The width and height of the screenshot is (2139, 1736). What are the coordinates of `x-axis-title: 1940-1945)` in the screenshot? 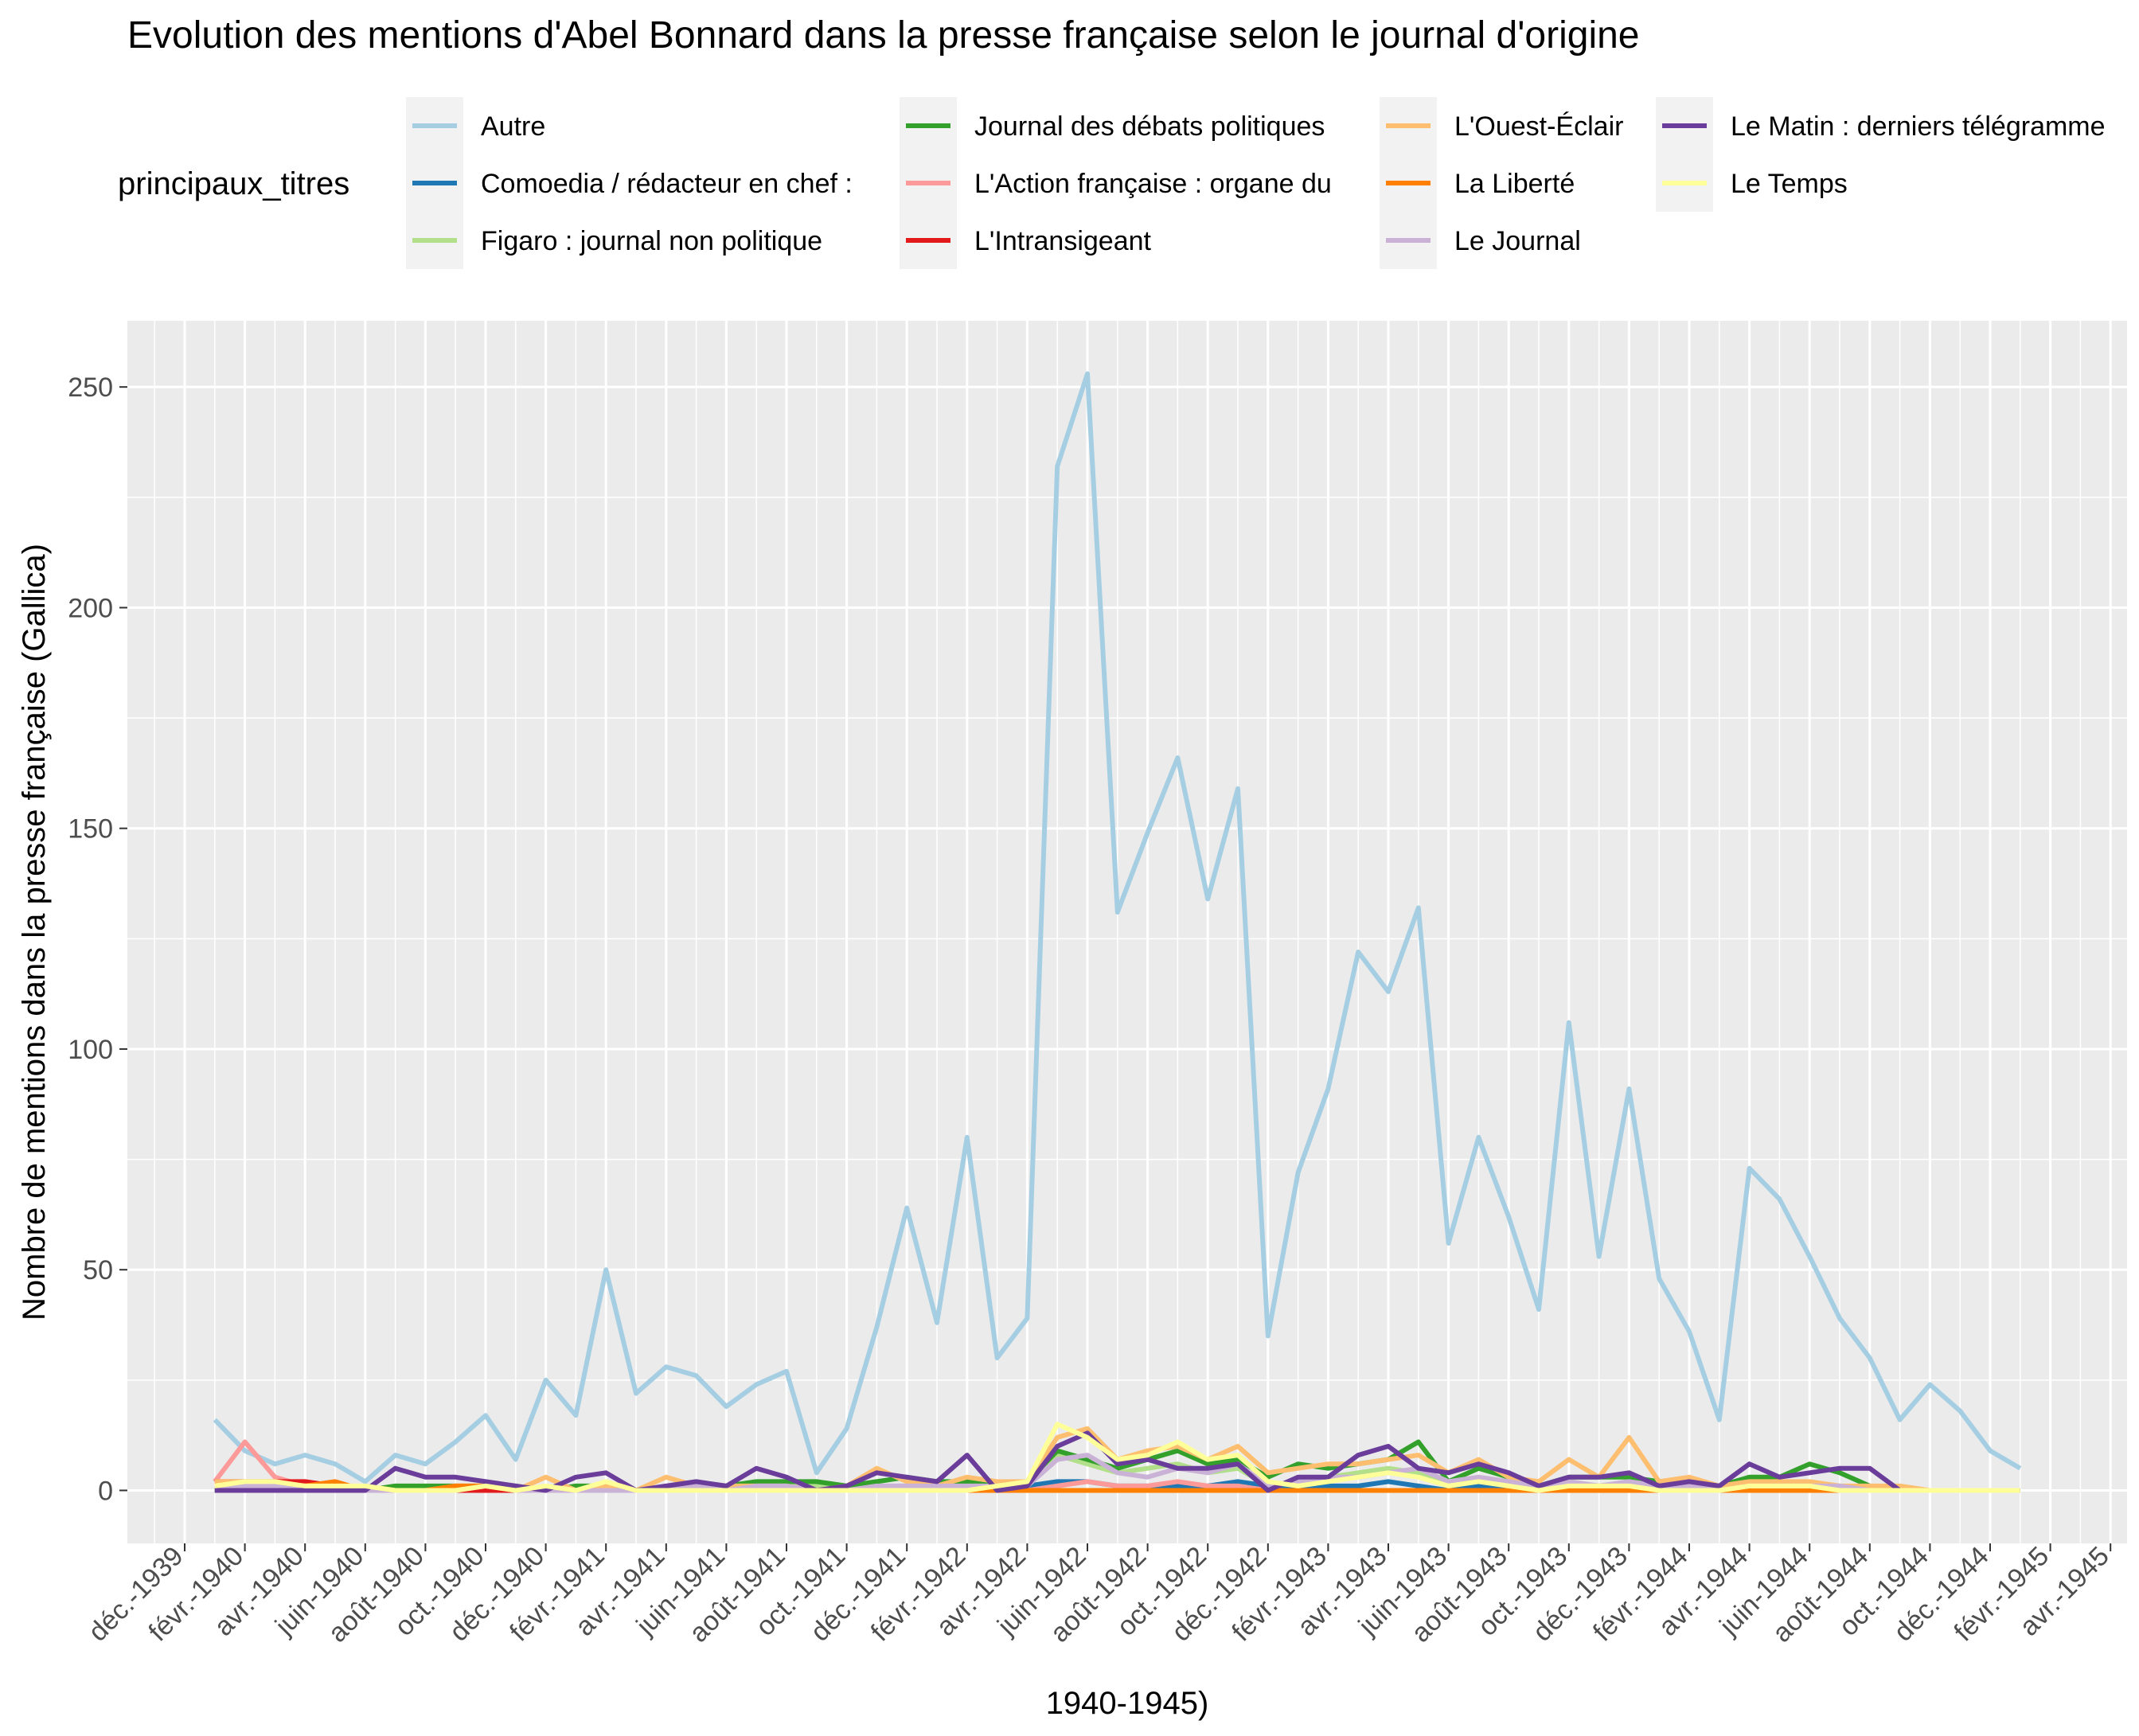 It's located at (1127, 1703).